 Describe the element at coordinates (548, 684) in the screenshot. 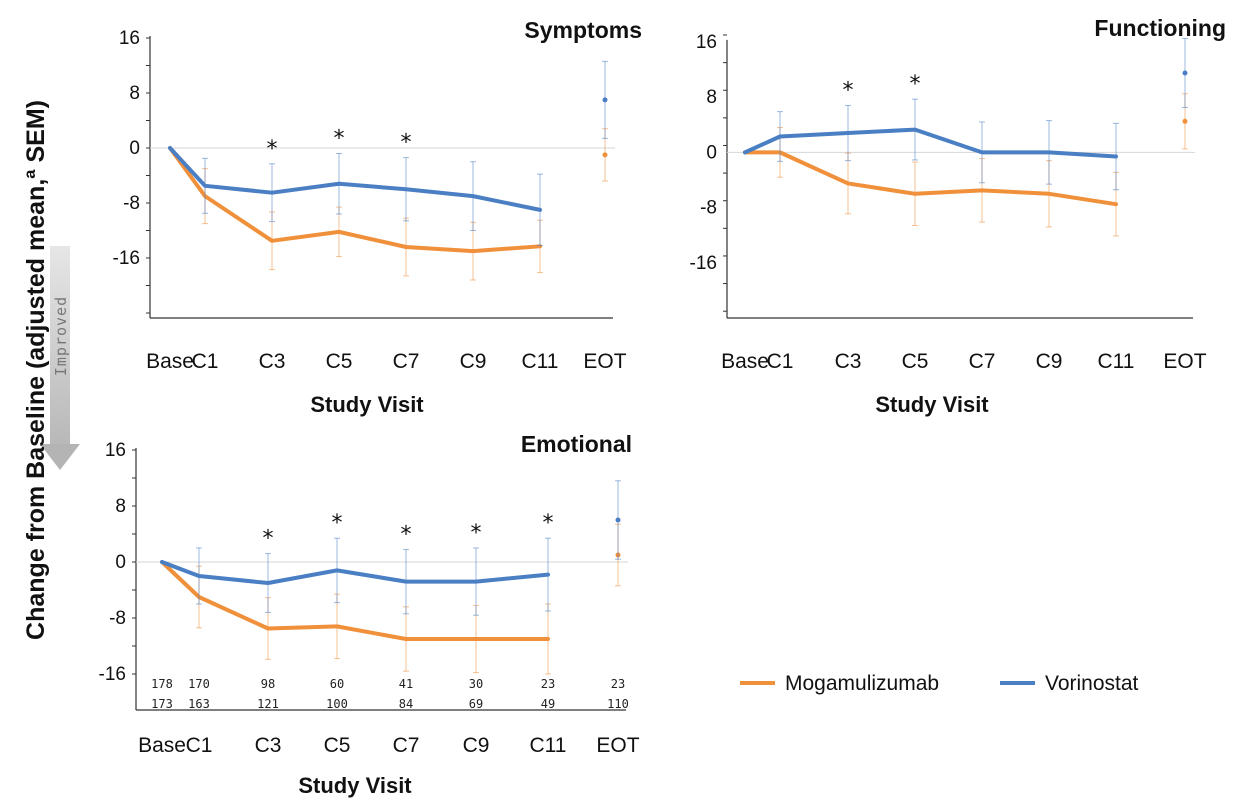

I see `n-at-risk-mogamulizumab-c11: 23` at that location.